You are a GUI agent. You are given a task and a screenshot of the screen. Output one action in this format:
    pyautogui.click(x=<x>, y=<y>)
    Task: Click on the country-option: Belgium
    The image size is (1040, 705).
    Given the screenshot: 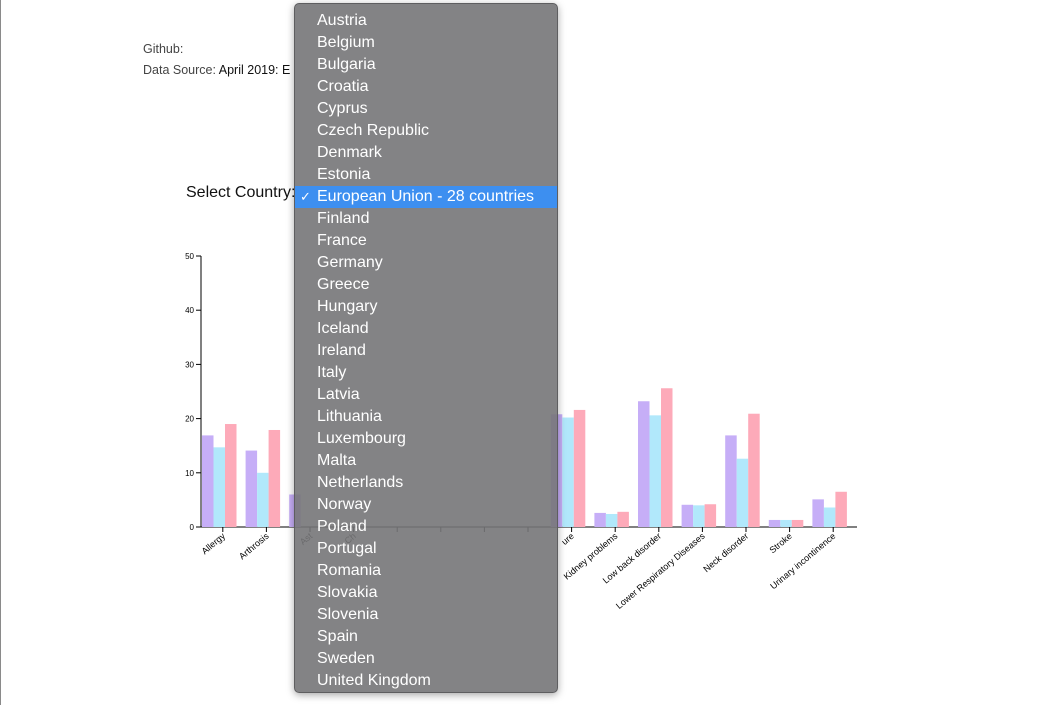 What is the action you would take?
    pyautogui.click(x=426, y=43)
    